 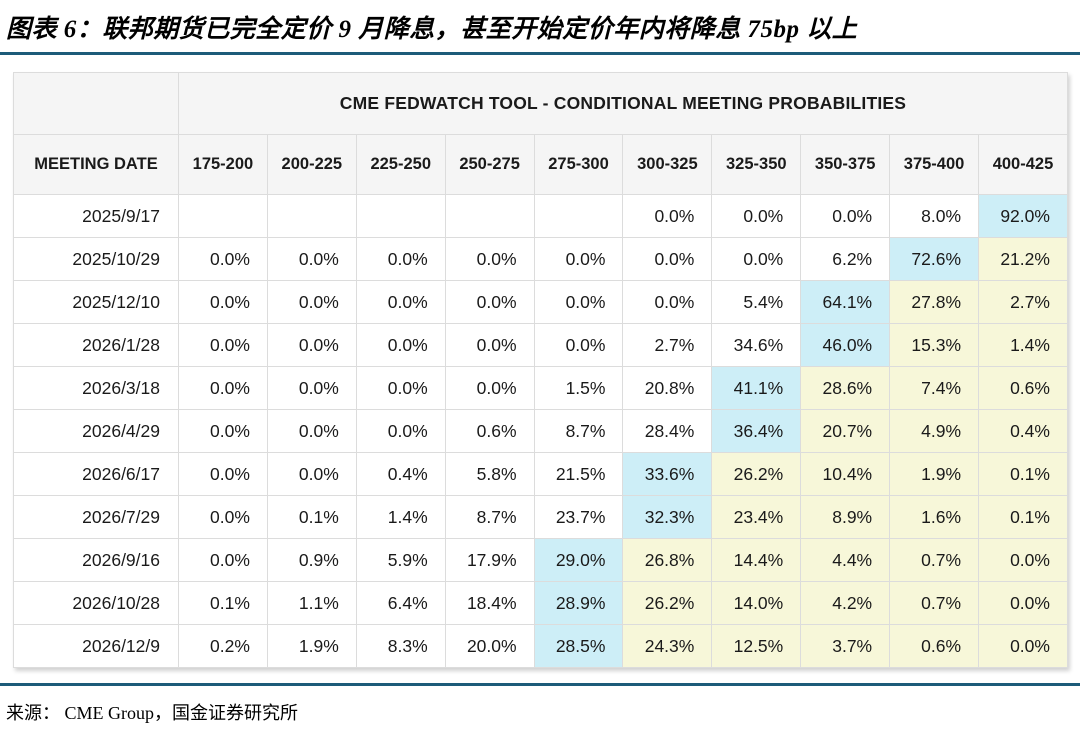 I want to click on meeting-date-cell: 2025/10/29, so click(x=96, y=259).